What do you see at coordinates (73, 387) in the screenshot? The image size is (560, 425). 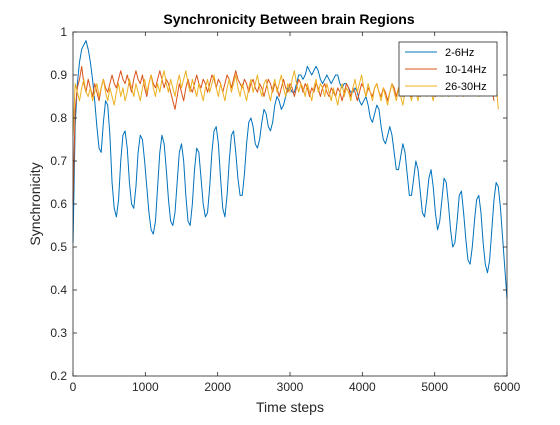 I see `x-tick-label: 0` at bounding box center [73, 387].